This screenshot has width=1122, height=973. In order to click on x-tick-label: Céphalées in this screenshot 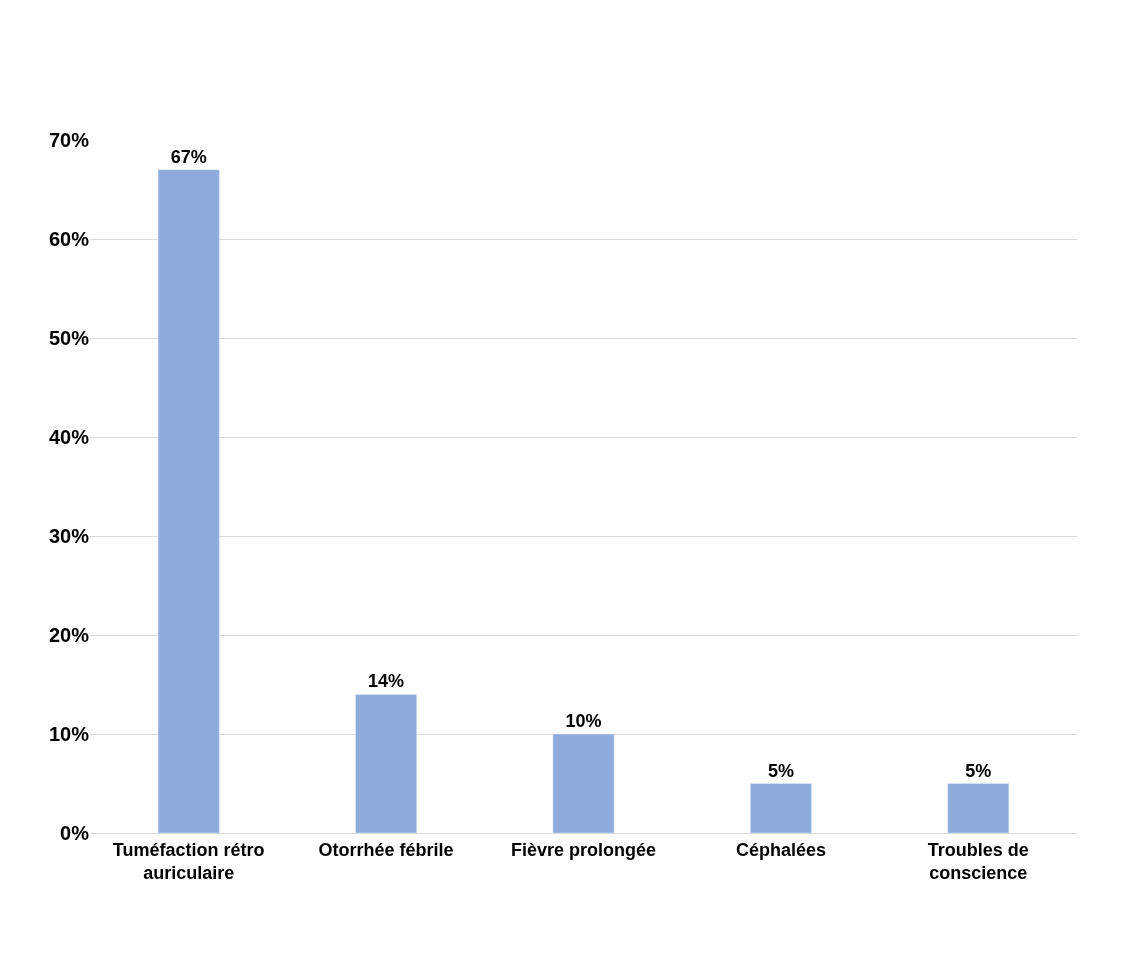, I will do `click(780, 849)`.